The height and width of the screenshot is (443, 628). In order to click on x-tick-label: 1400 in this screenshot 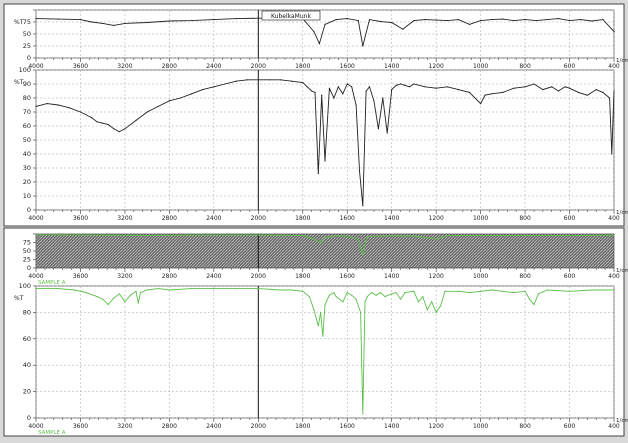, I will do `click(391, 218)`.